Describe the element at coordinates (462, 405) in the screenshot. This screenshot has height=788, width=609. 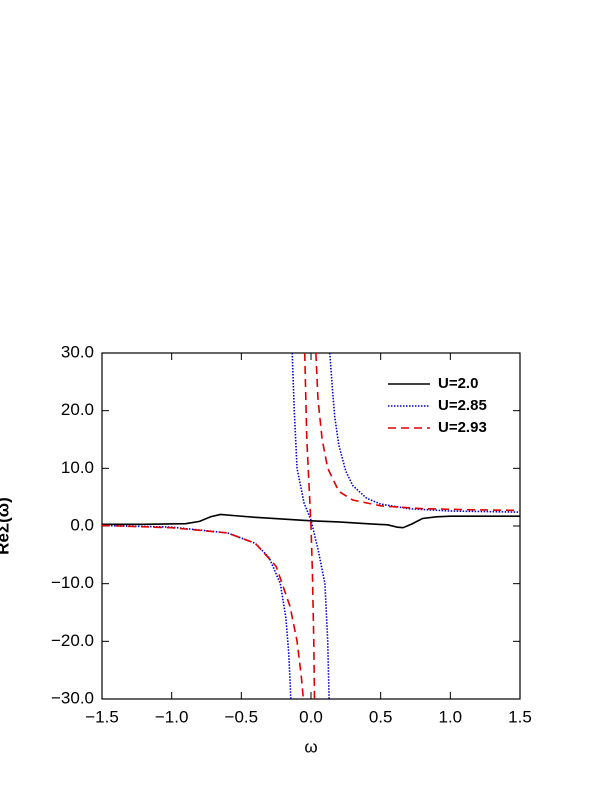
I see `legend-label: U=2.85` at that location.